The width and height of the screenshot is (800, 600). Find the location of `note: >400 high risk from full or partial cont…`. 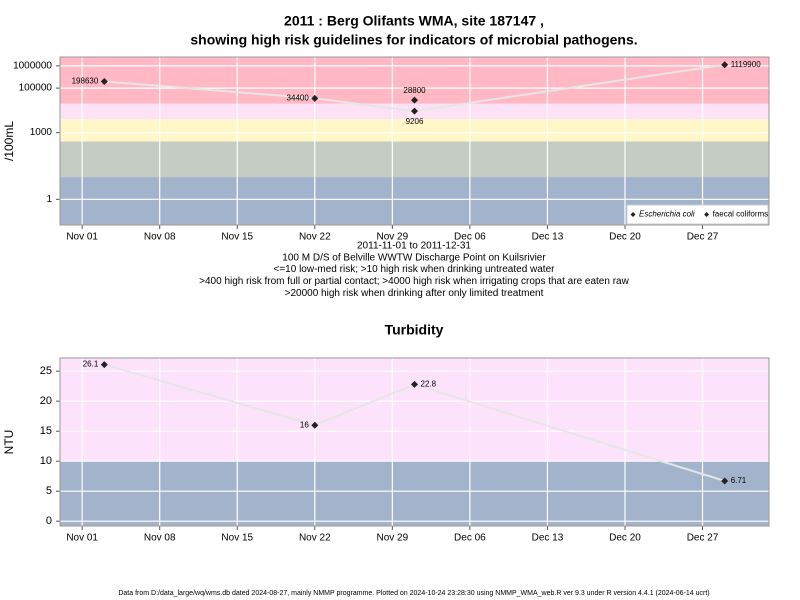

note: >400 high risk from full or partial cont… is located at coordinates (414, 281).